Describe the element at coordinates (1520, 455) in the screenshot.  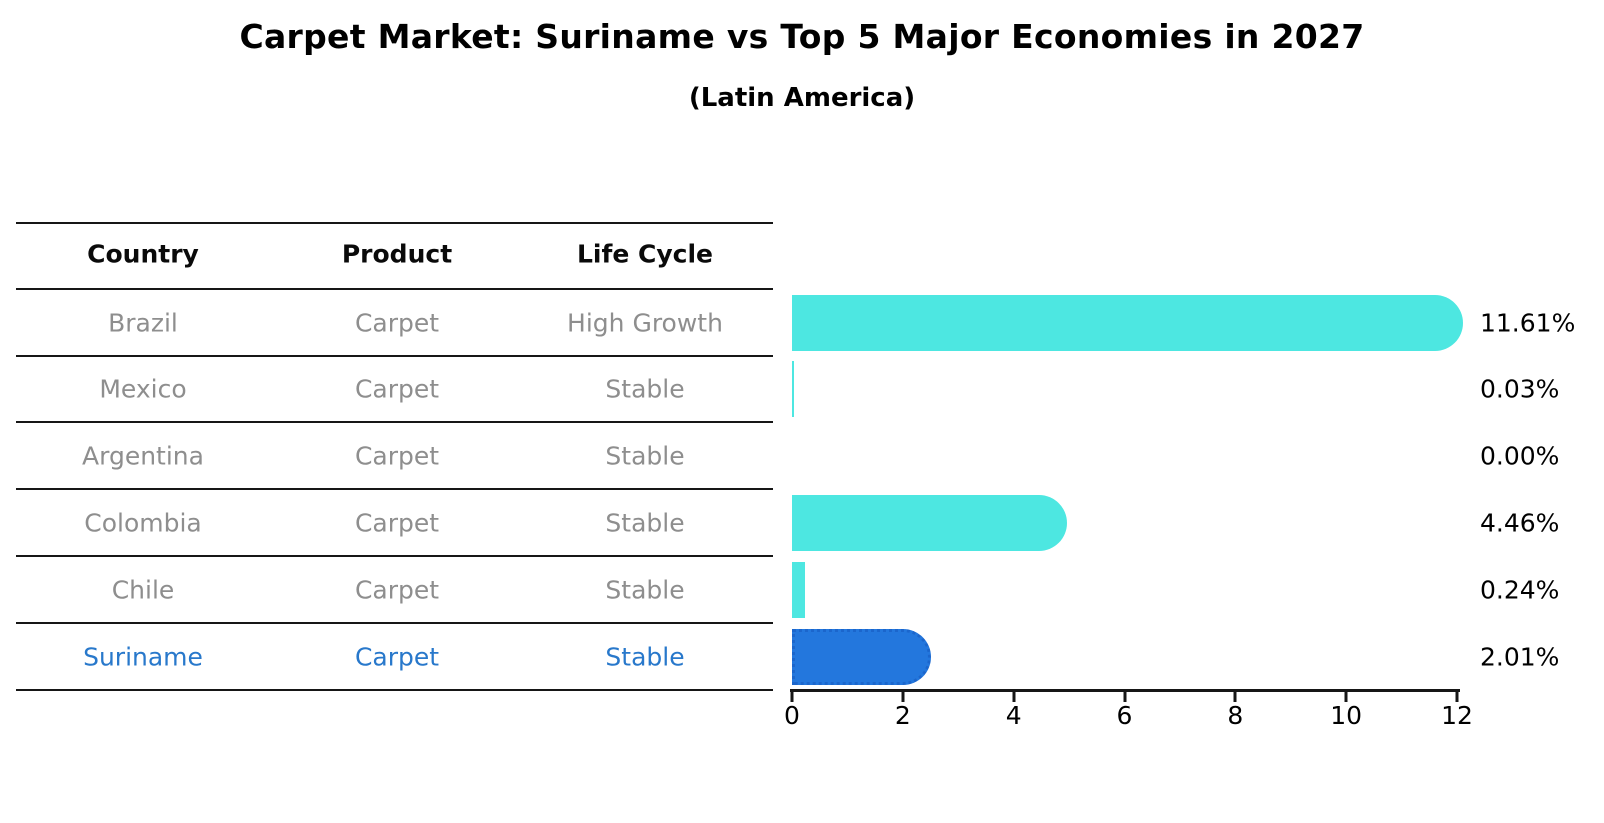
I see `value-label-argentina: 0.00%` at that location.